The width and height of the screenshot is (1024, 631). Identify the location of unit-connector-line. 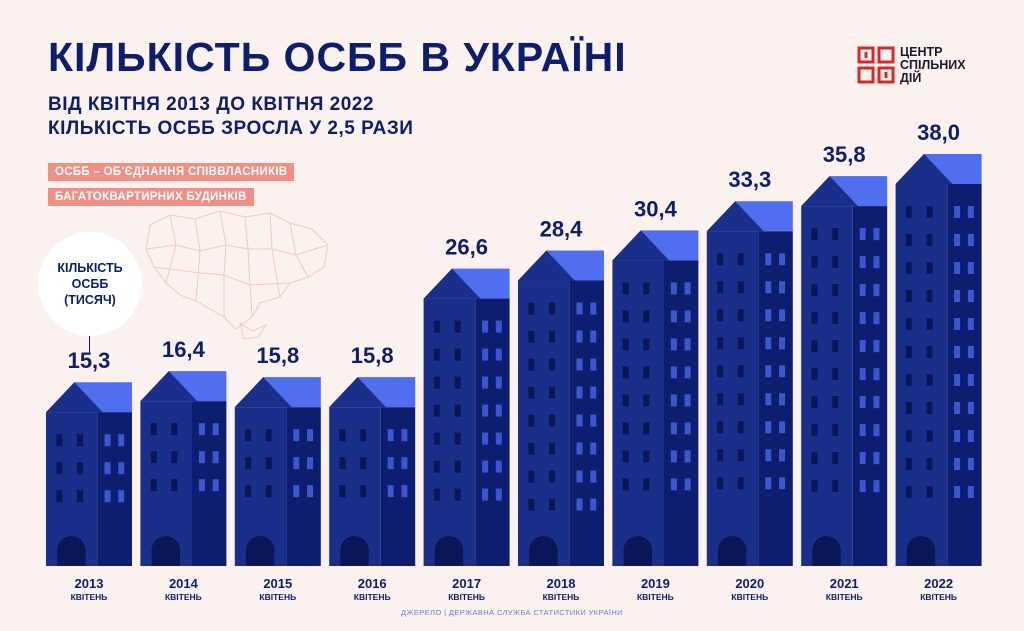
(89, 345).